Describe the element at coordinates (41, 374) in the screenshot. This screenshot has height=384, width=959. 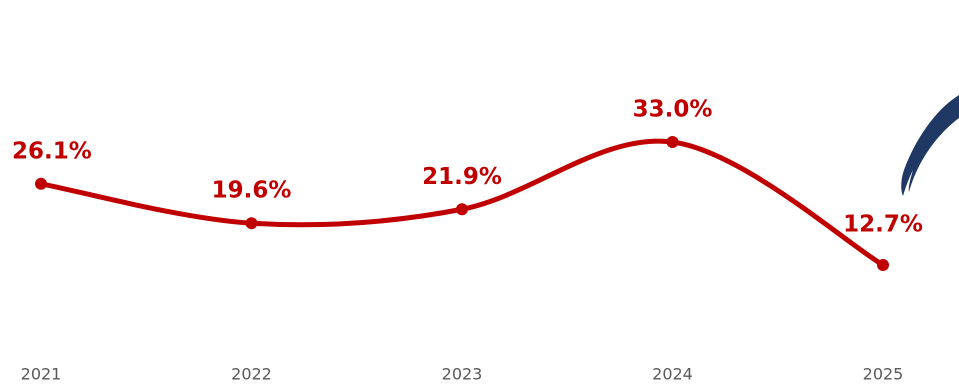
I see `x-tick-label: 2021` at that location.